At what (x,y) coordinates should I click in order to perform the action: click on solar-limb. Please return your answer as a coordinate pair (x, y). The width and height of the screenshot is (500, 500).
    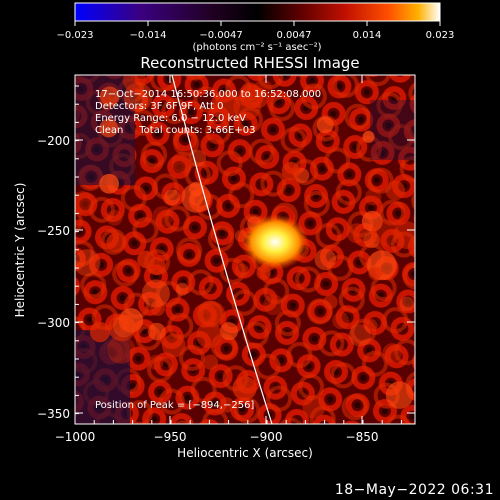
    Looking at the image, I should click on (222, 249).